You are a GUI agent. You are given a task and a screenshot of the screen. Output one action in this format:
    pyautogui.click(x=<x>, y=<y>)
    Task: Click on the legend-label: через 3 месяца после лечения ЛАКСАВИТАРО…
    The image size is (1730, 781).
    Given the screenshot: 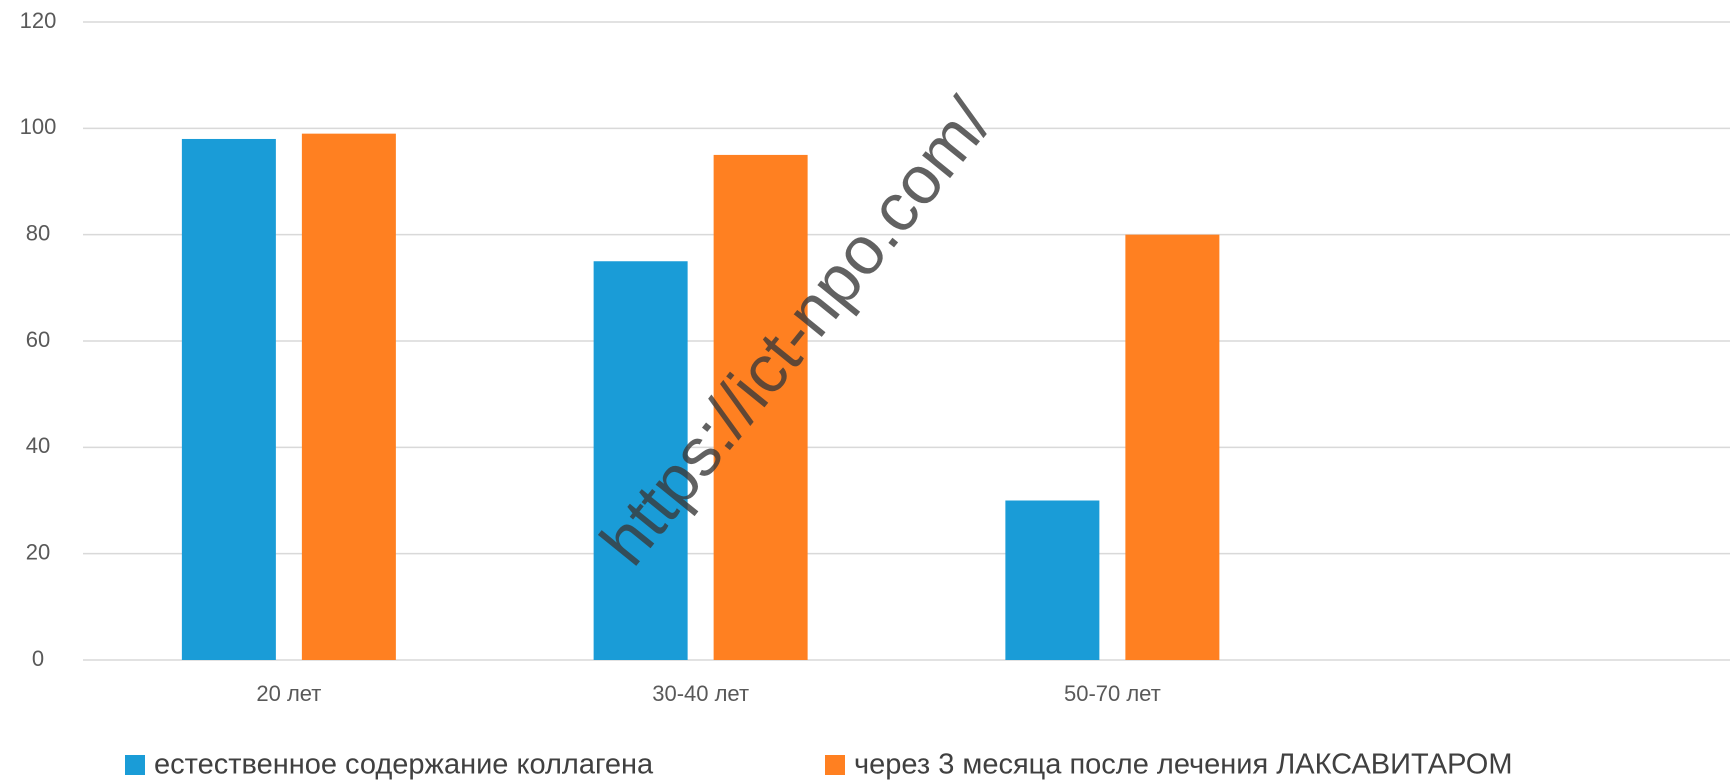 What is the action you would take?
    pyautogui.click(x=1183, y=765)
    